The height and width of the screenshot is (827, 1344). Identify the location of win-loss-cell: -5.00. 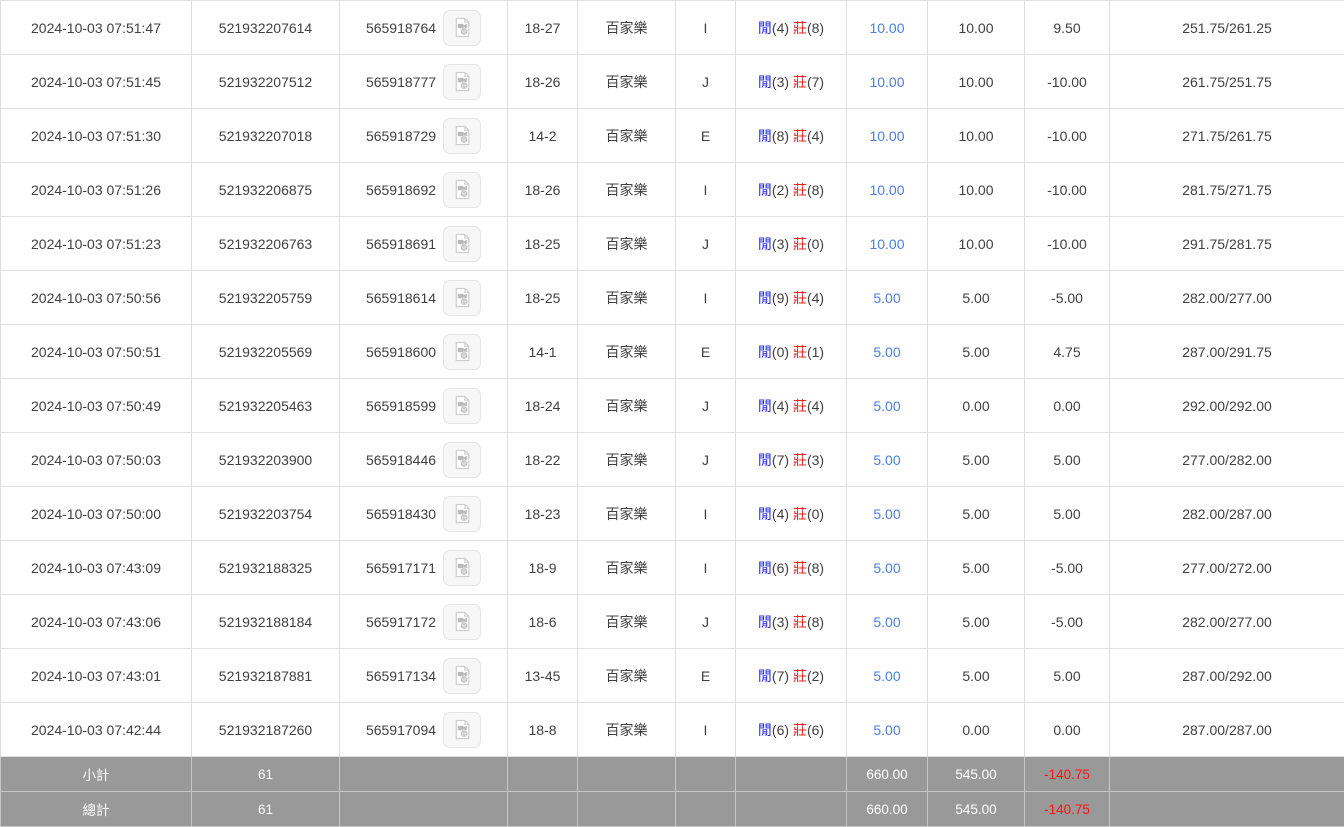
(1067, 622).